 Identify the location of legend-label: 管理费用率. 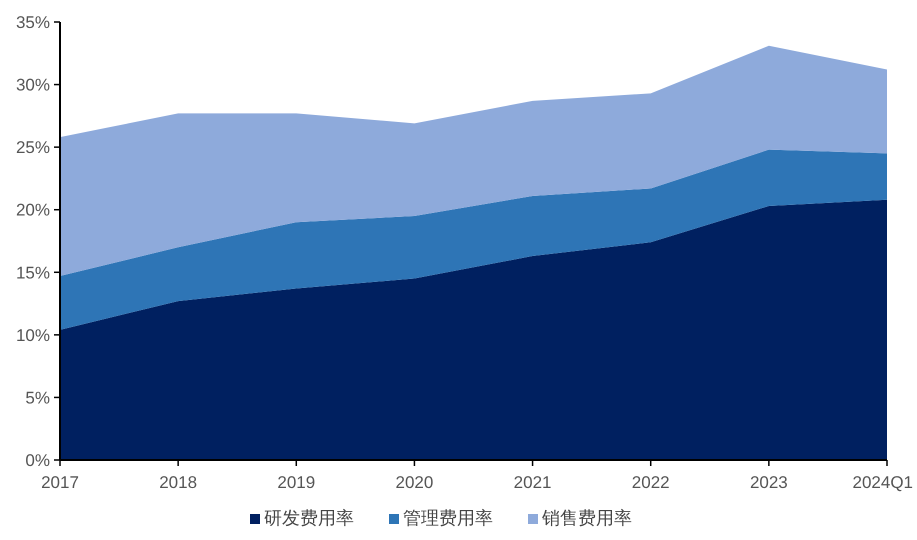
(448, 518).